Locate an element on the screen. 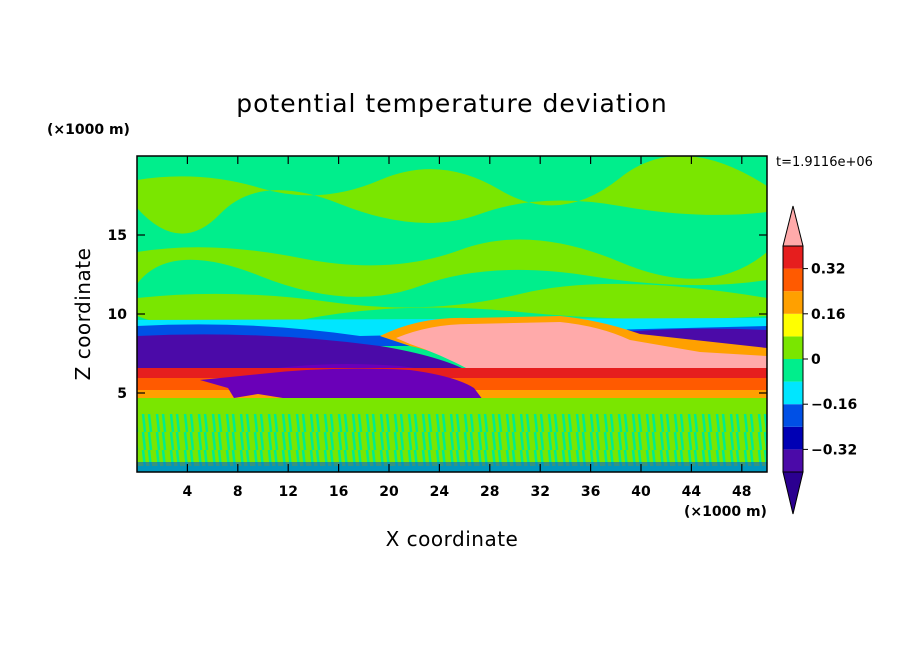 Image resolution: width=904 pixels, height=654 pixels. x-axis-unit: (×1000 m) is located at coordinates (725, 512).